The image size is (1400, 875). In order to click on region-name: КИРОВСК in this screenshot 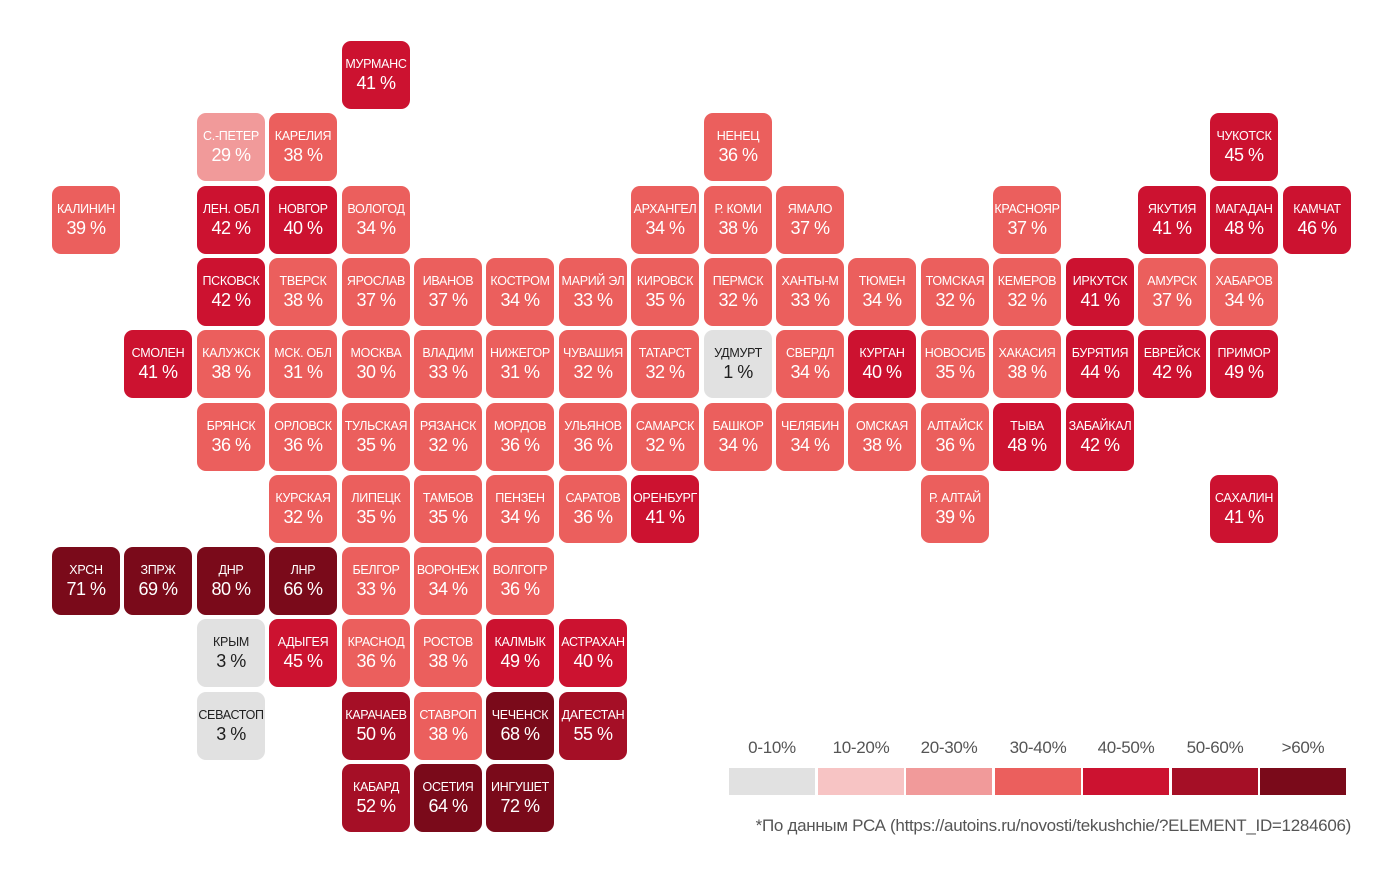, I will do `click(665, 280)`.